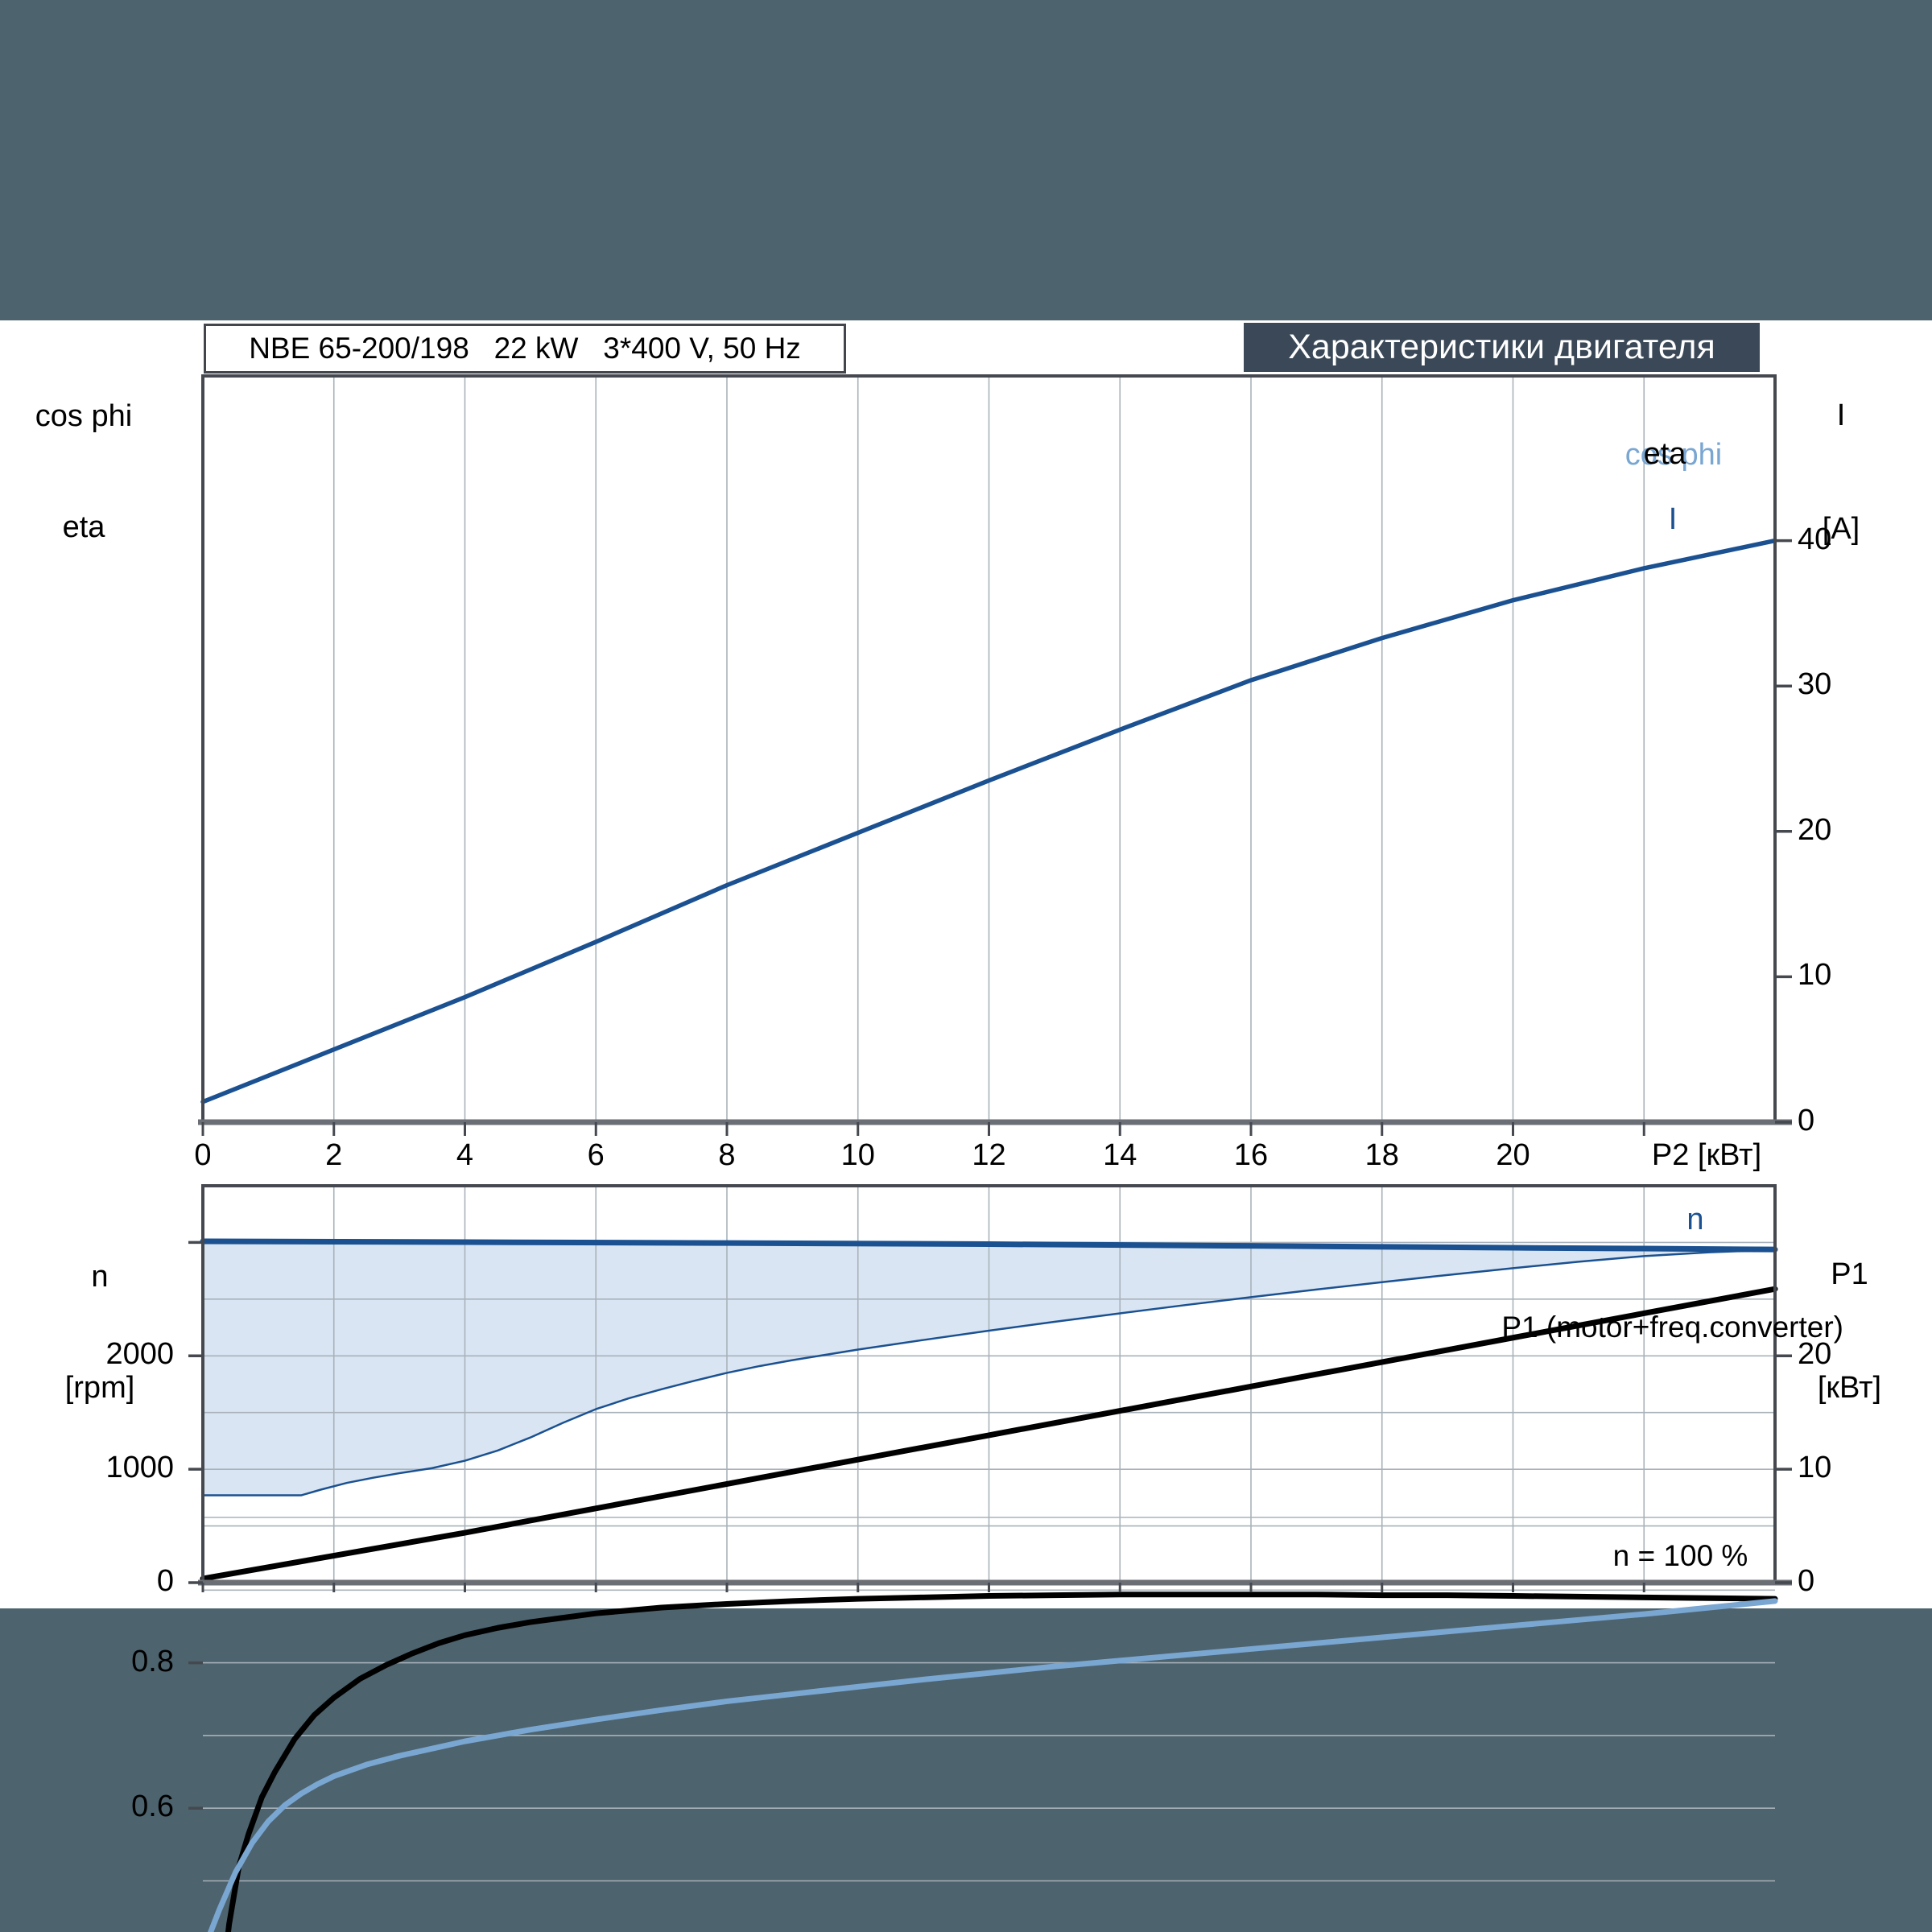 The height and width of the screenshot is (1932, 1932). What do you see at coordinates (139, 1354) in the screenshot?
I see `speed-tick-label: 2000` at bounding box center [139, 1354].